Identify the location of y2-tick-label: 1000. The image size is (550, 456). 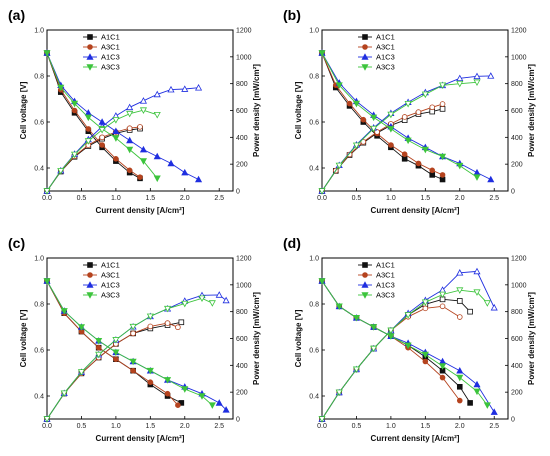
(244, 57).